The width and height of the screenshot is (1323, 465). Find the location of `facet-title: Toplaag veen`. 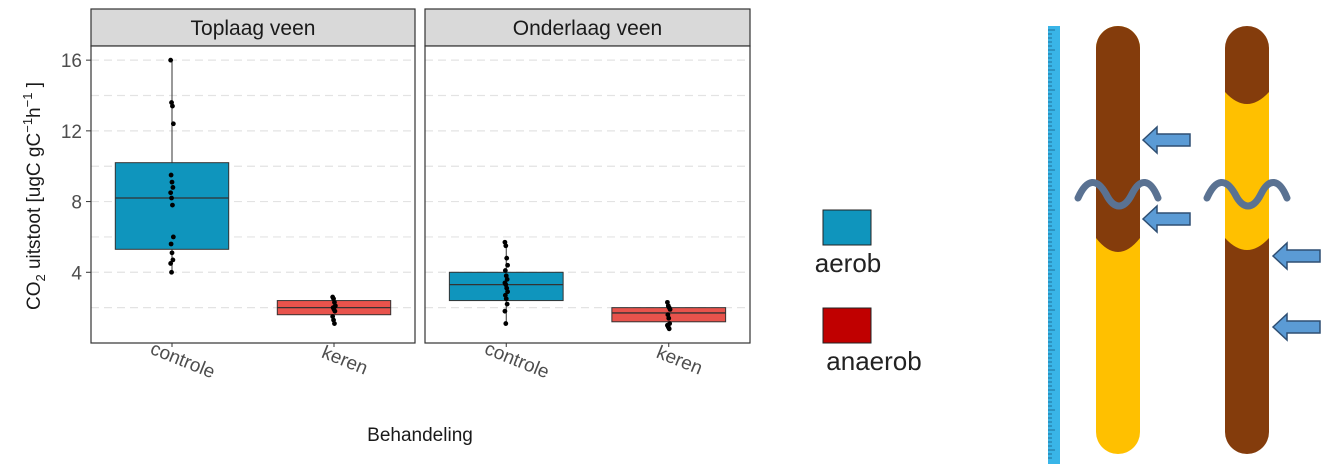

facet-title: Toplaag veen is located at coordinates (253, 28).